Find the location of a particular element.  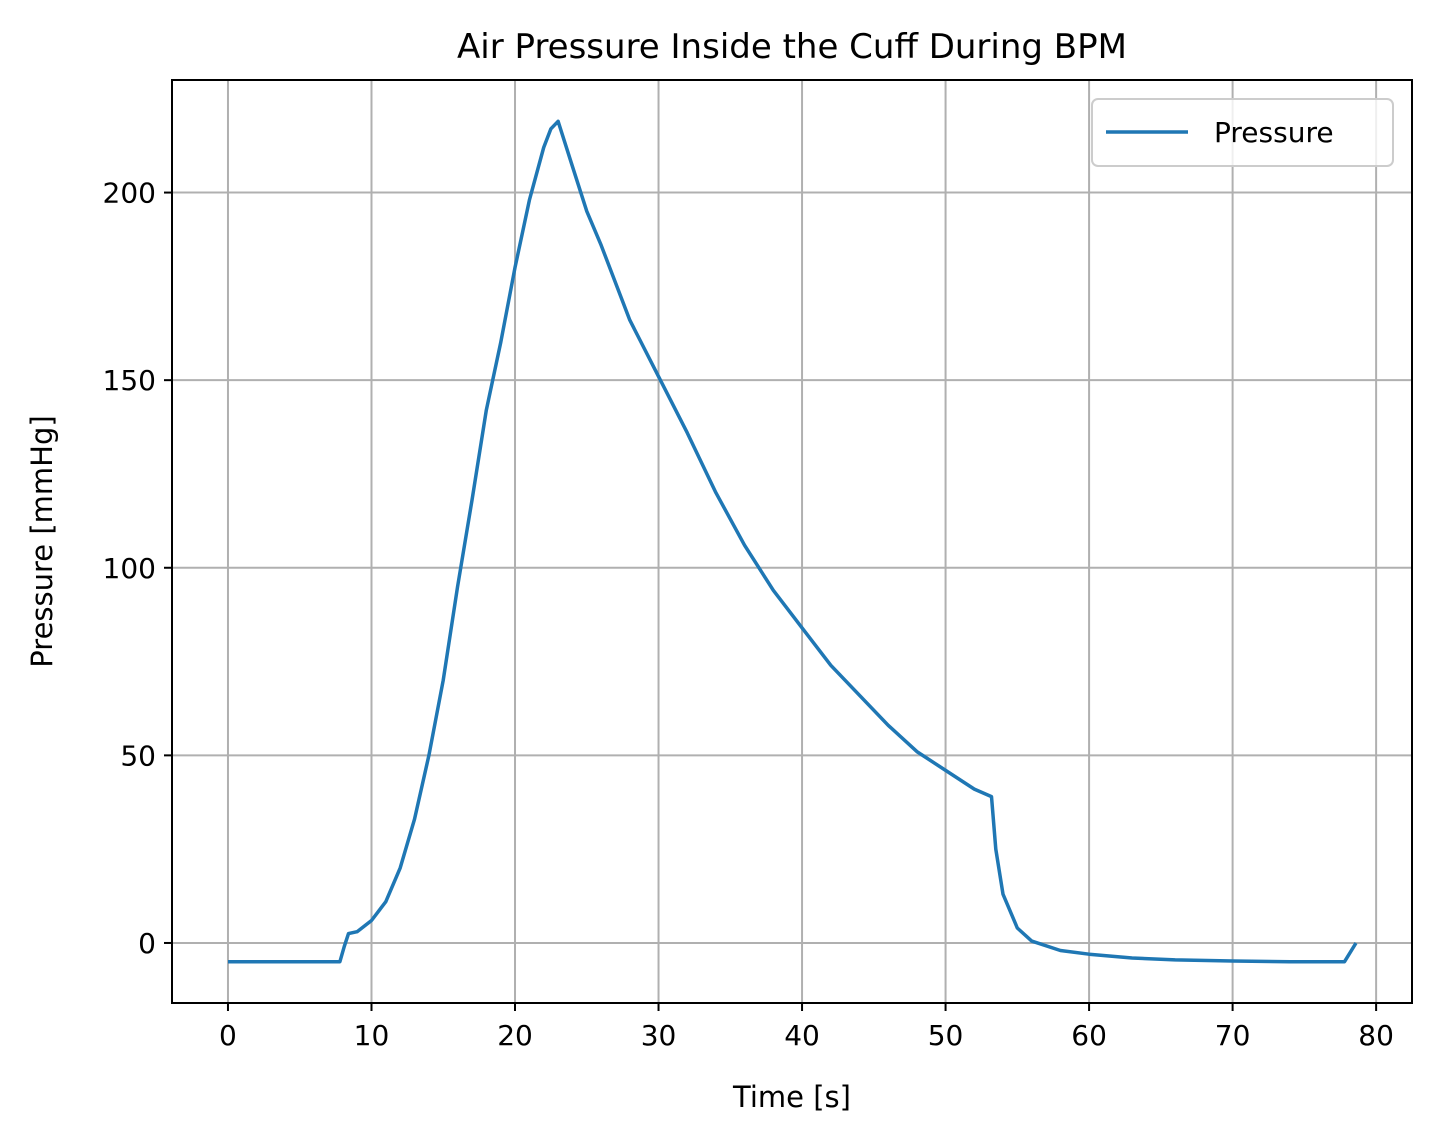

y-tick-label: 0 is located at coordinates (147, 943).